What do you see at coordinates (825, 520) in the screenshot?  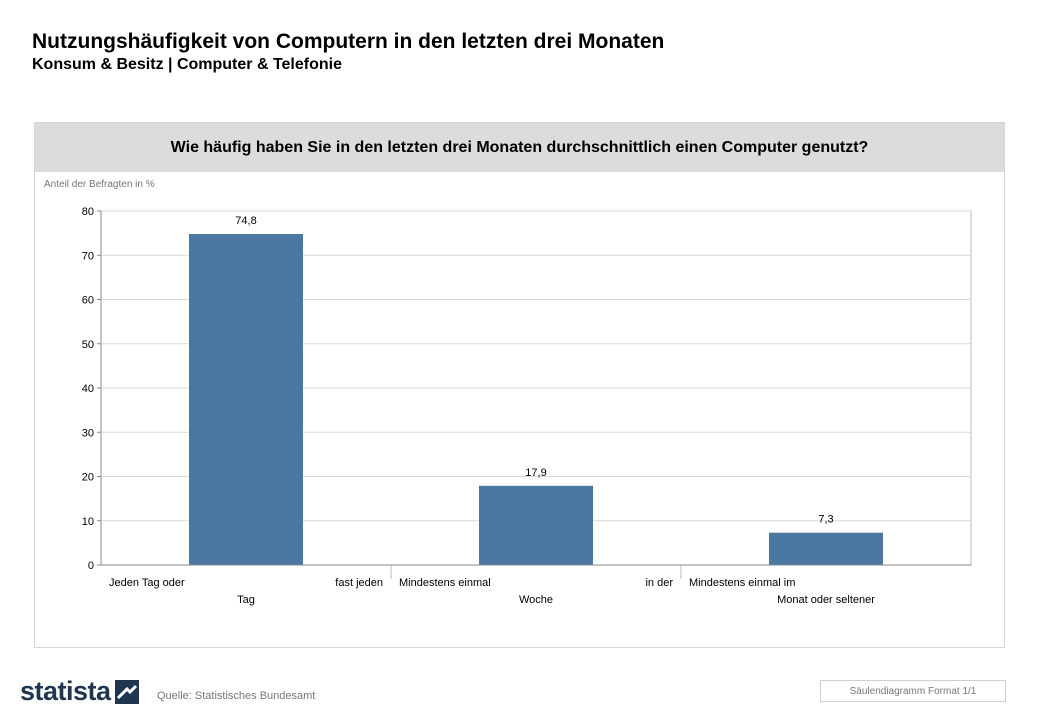 I see `bar-value-label: 7,3` at bounding box center [825, 520].